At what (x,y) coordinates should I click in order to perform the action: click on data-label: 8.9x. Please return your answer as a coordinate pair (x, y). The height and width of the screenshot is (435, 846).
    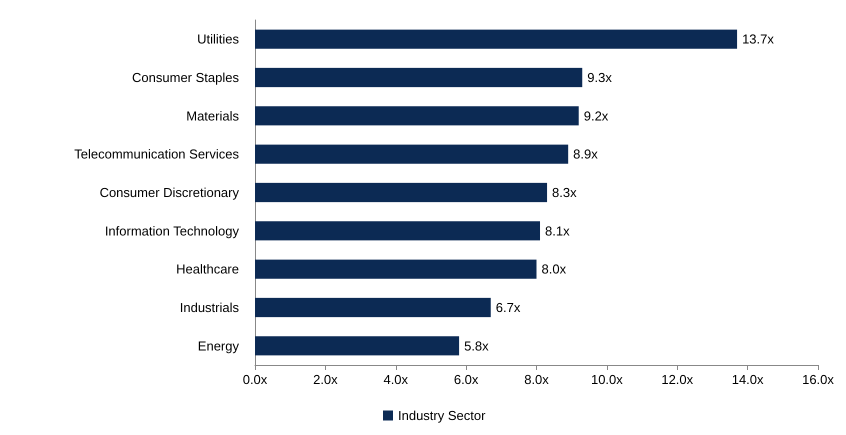
    Looking at the image, I should click on (585, 154).